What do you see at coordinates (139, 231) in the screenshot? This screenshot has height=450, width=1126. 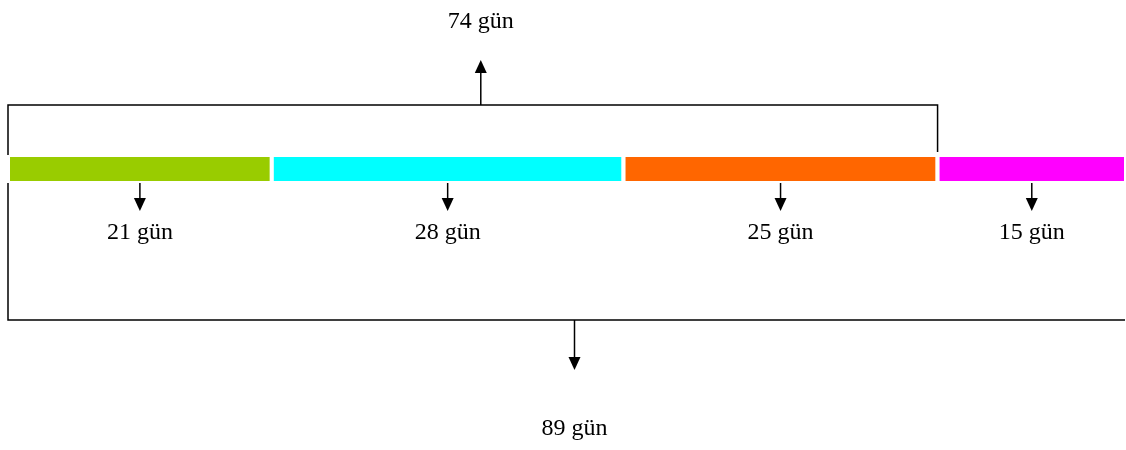 I see `data-label: 21 gün` at bounding box center [139, 231].